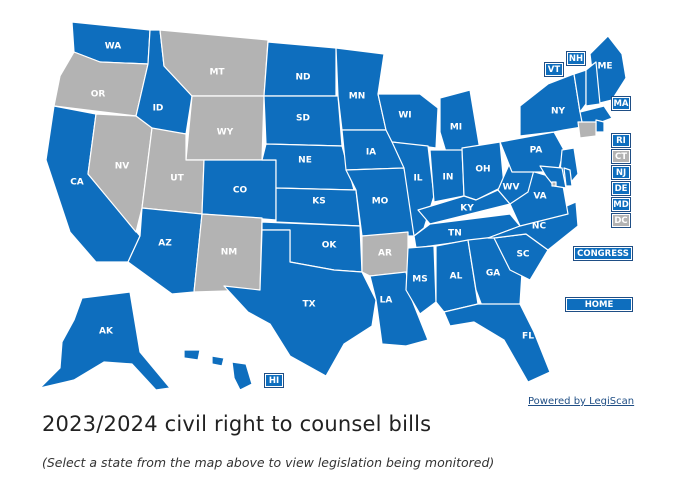 The height and width of the screenshot is (496, 674). Describe the element at coordinates (225, 128) in the screenshot. I see `state-wy` at that location.